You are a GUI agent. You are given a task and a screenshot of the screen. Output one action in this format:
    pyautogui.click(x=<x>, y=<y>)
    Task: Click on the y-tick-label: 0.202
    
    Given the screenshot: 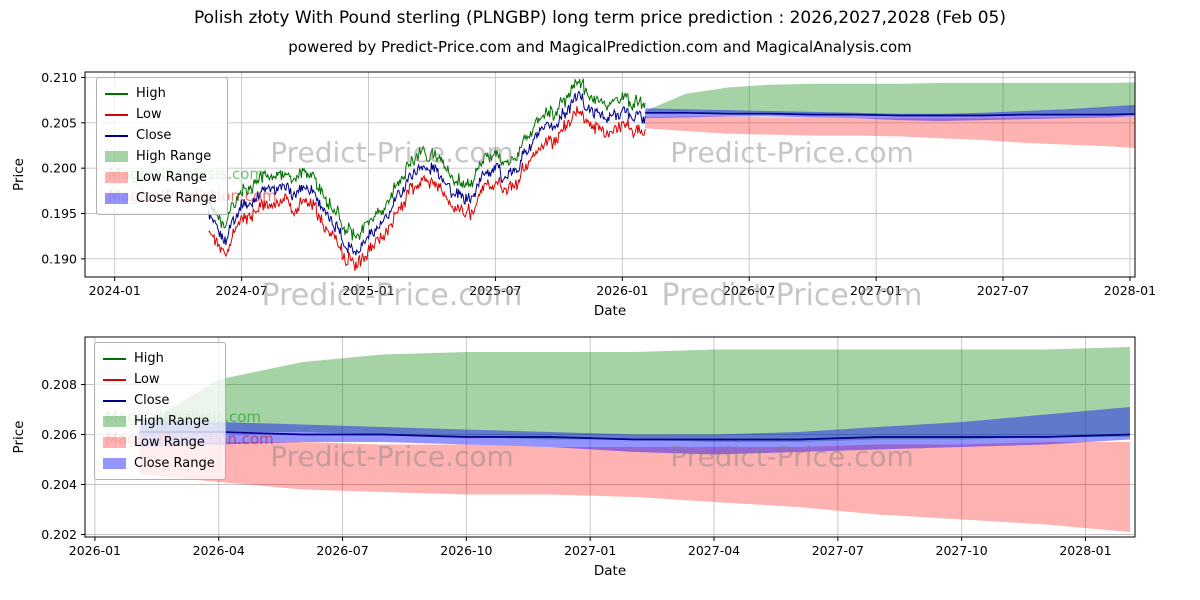 What is the action you would take?
    pyautogui.click(x=59, y=534)
    